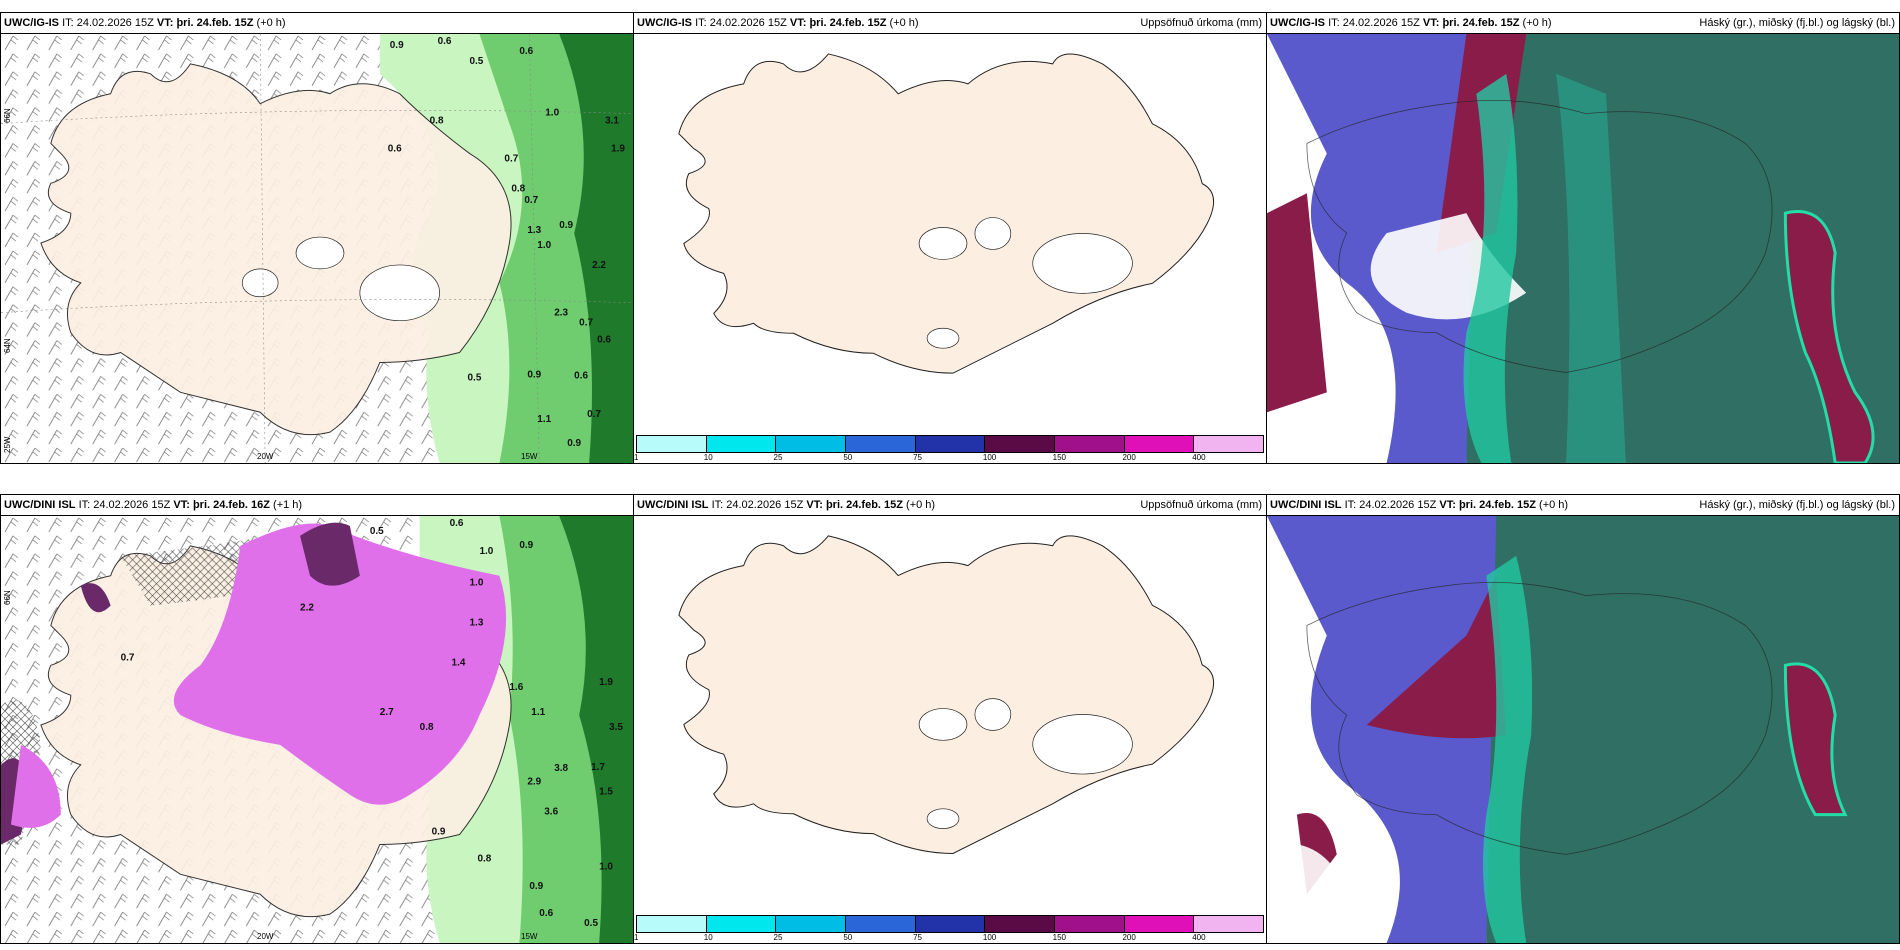 This screenshot has width=1900, height=950. What do you see at coordinates (387, 712) in the screenshot?
I see `precip-value-label: 2.7` at bounding box center [387, 712].